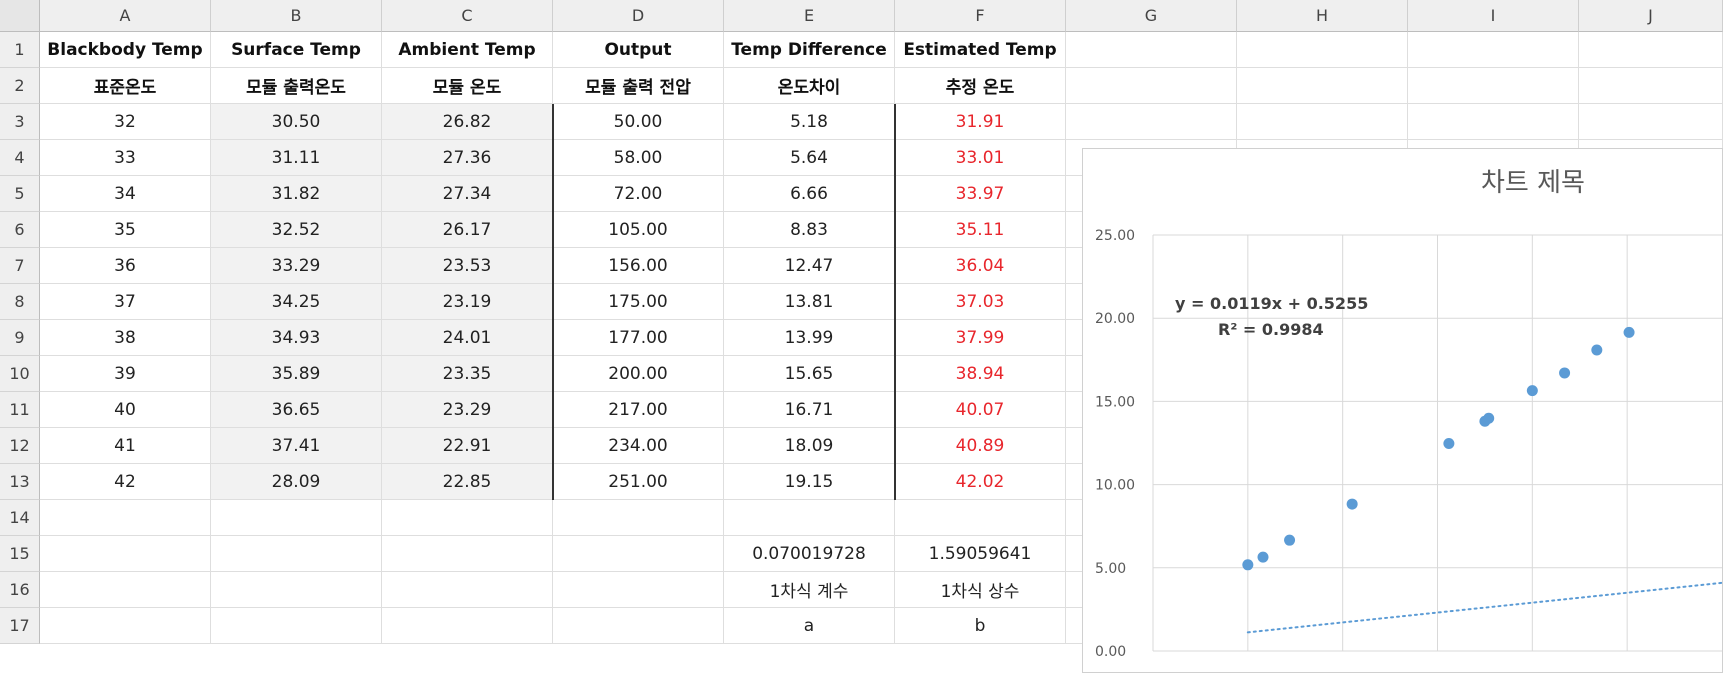 This screenshot has width=1723, height=673. Describe the element at coordinates (1322, 86) in the screenshot. I see `cell-h2` at that location.